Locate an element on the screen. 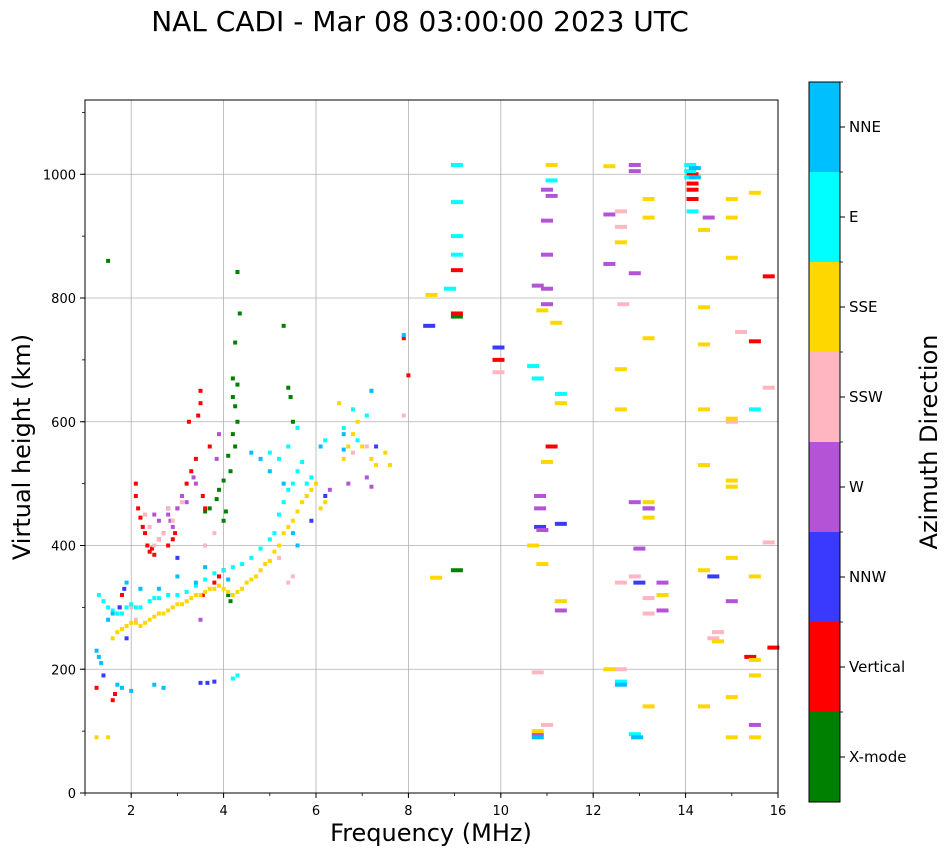 This screenshot has height=856, width=951. y-tick-label: 0 is located at coordinates (72, 794).